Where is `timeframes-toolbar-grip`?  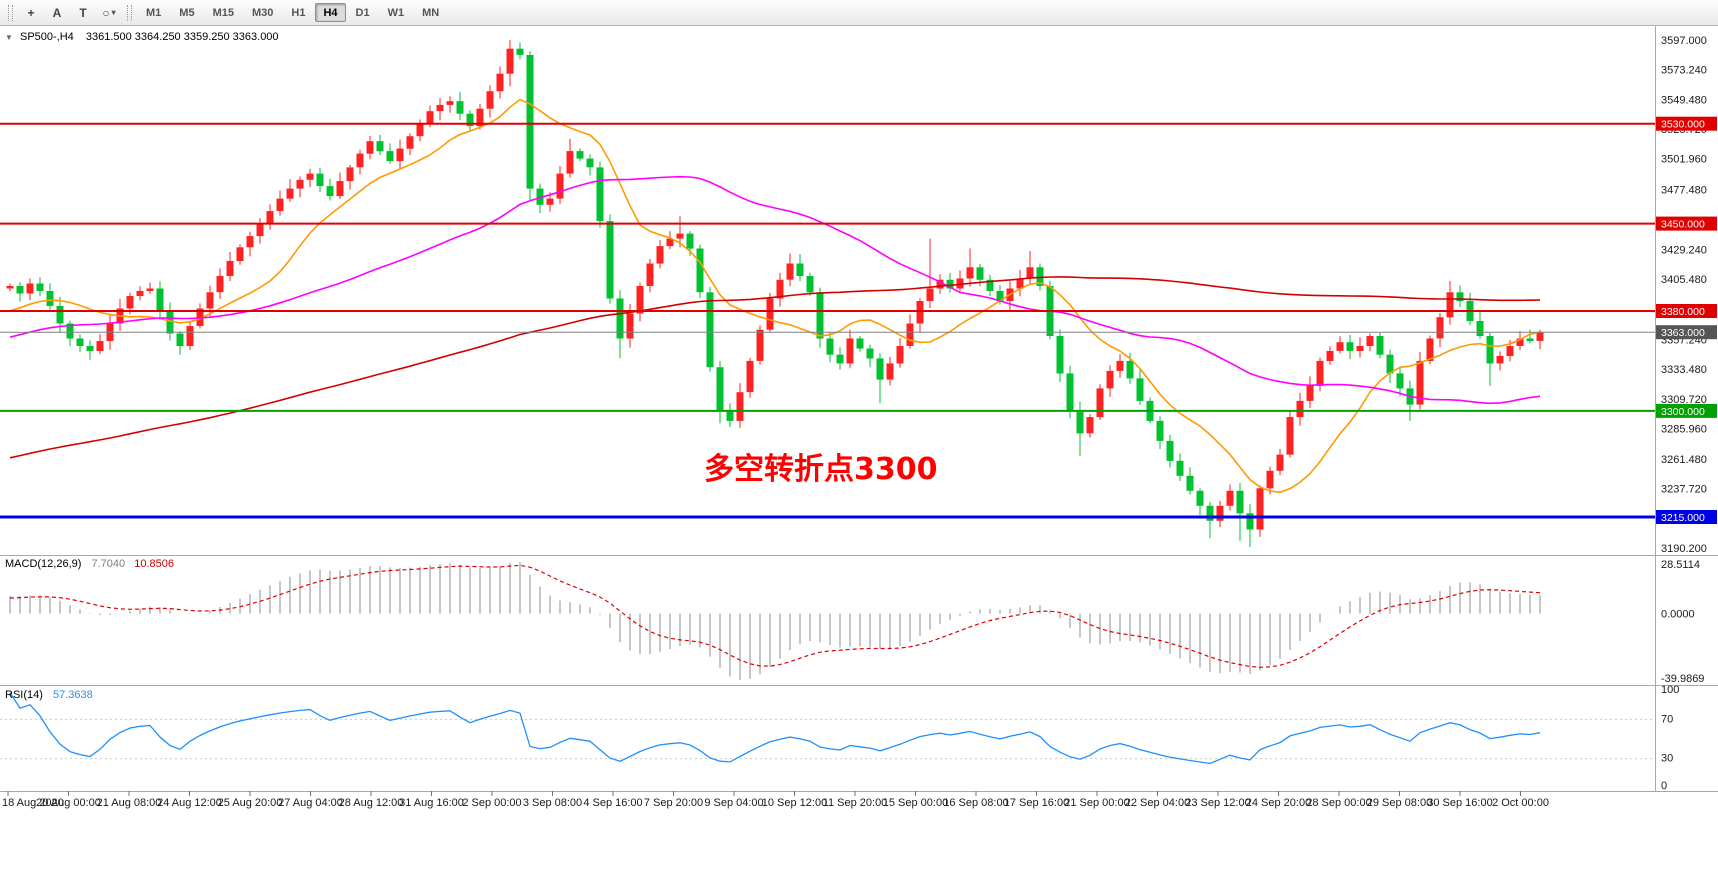 timeframes-toolbar-grip is located at coordinates (129, 12).